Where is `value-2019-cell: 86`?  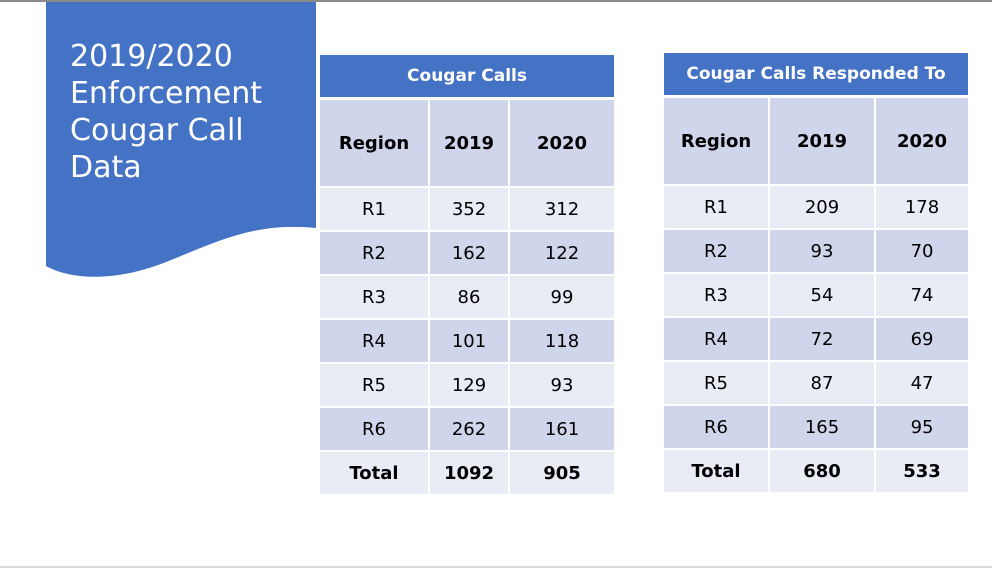
value-2019-cell: 86 is located at coordinates (470, 298).